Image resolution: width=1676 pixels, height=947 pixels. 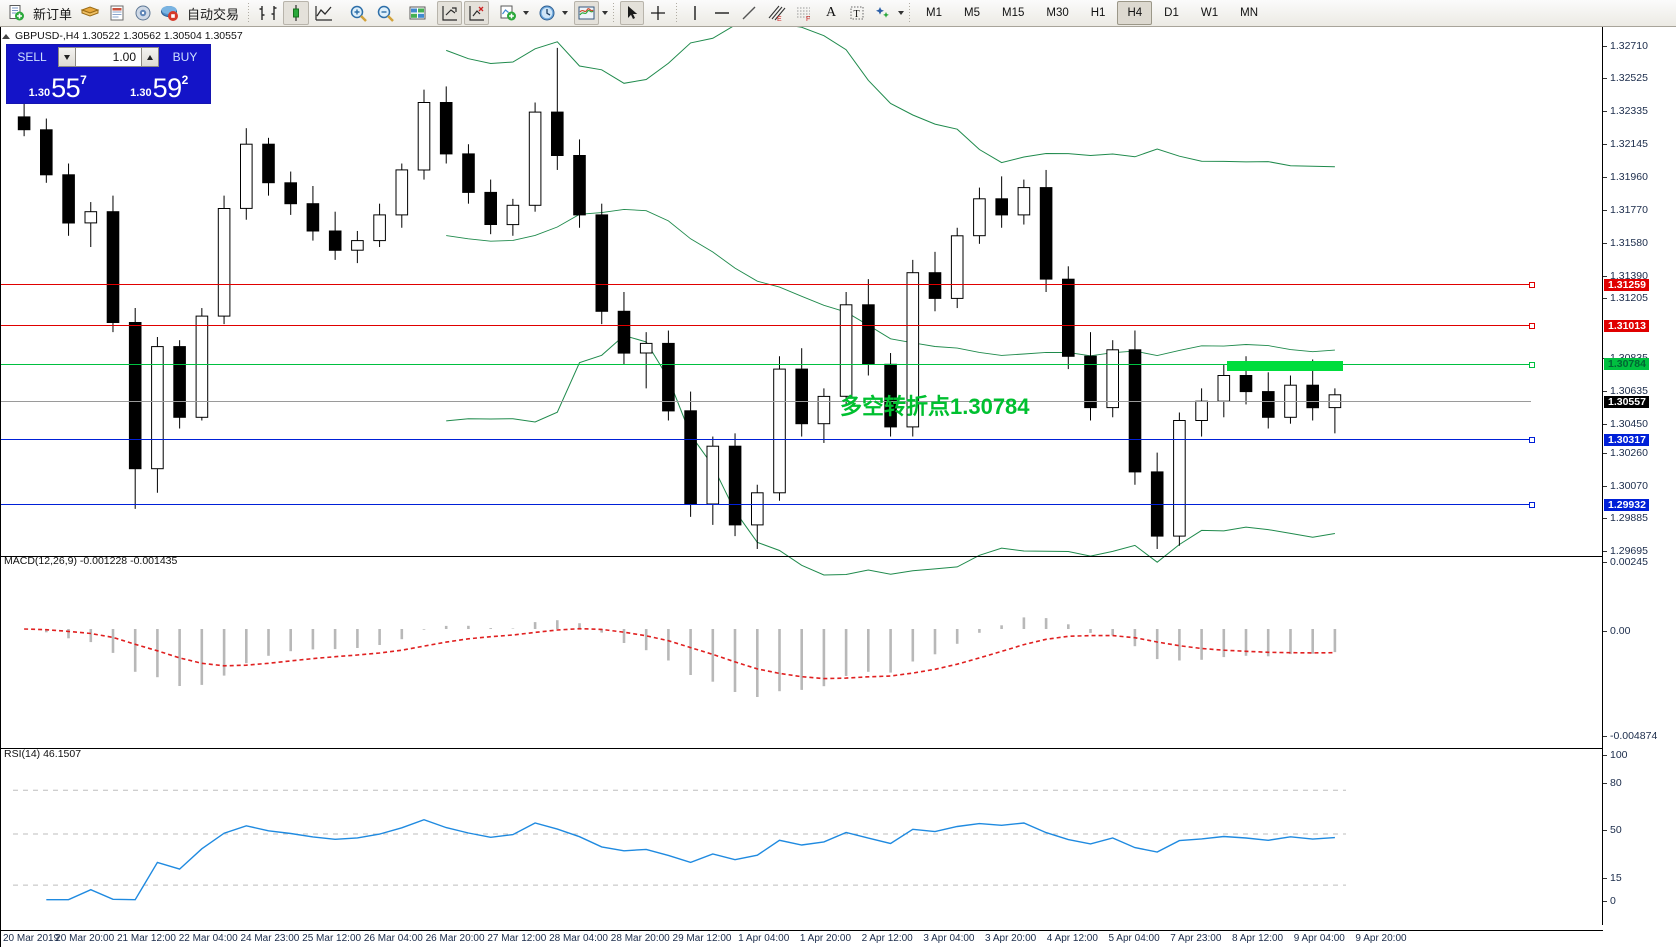 What do you see at coordinates (58, 85) in the screenshot?
I see `sell-price-display: 1.30 55 7` at bounding box center [58, 85].